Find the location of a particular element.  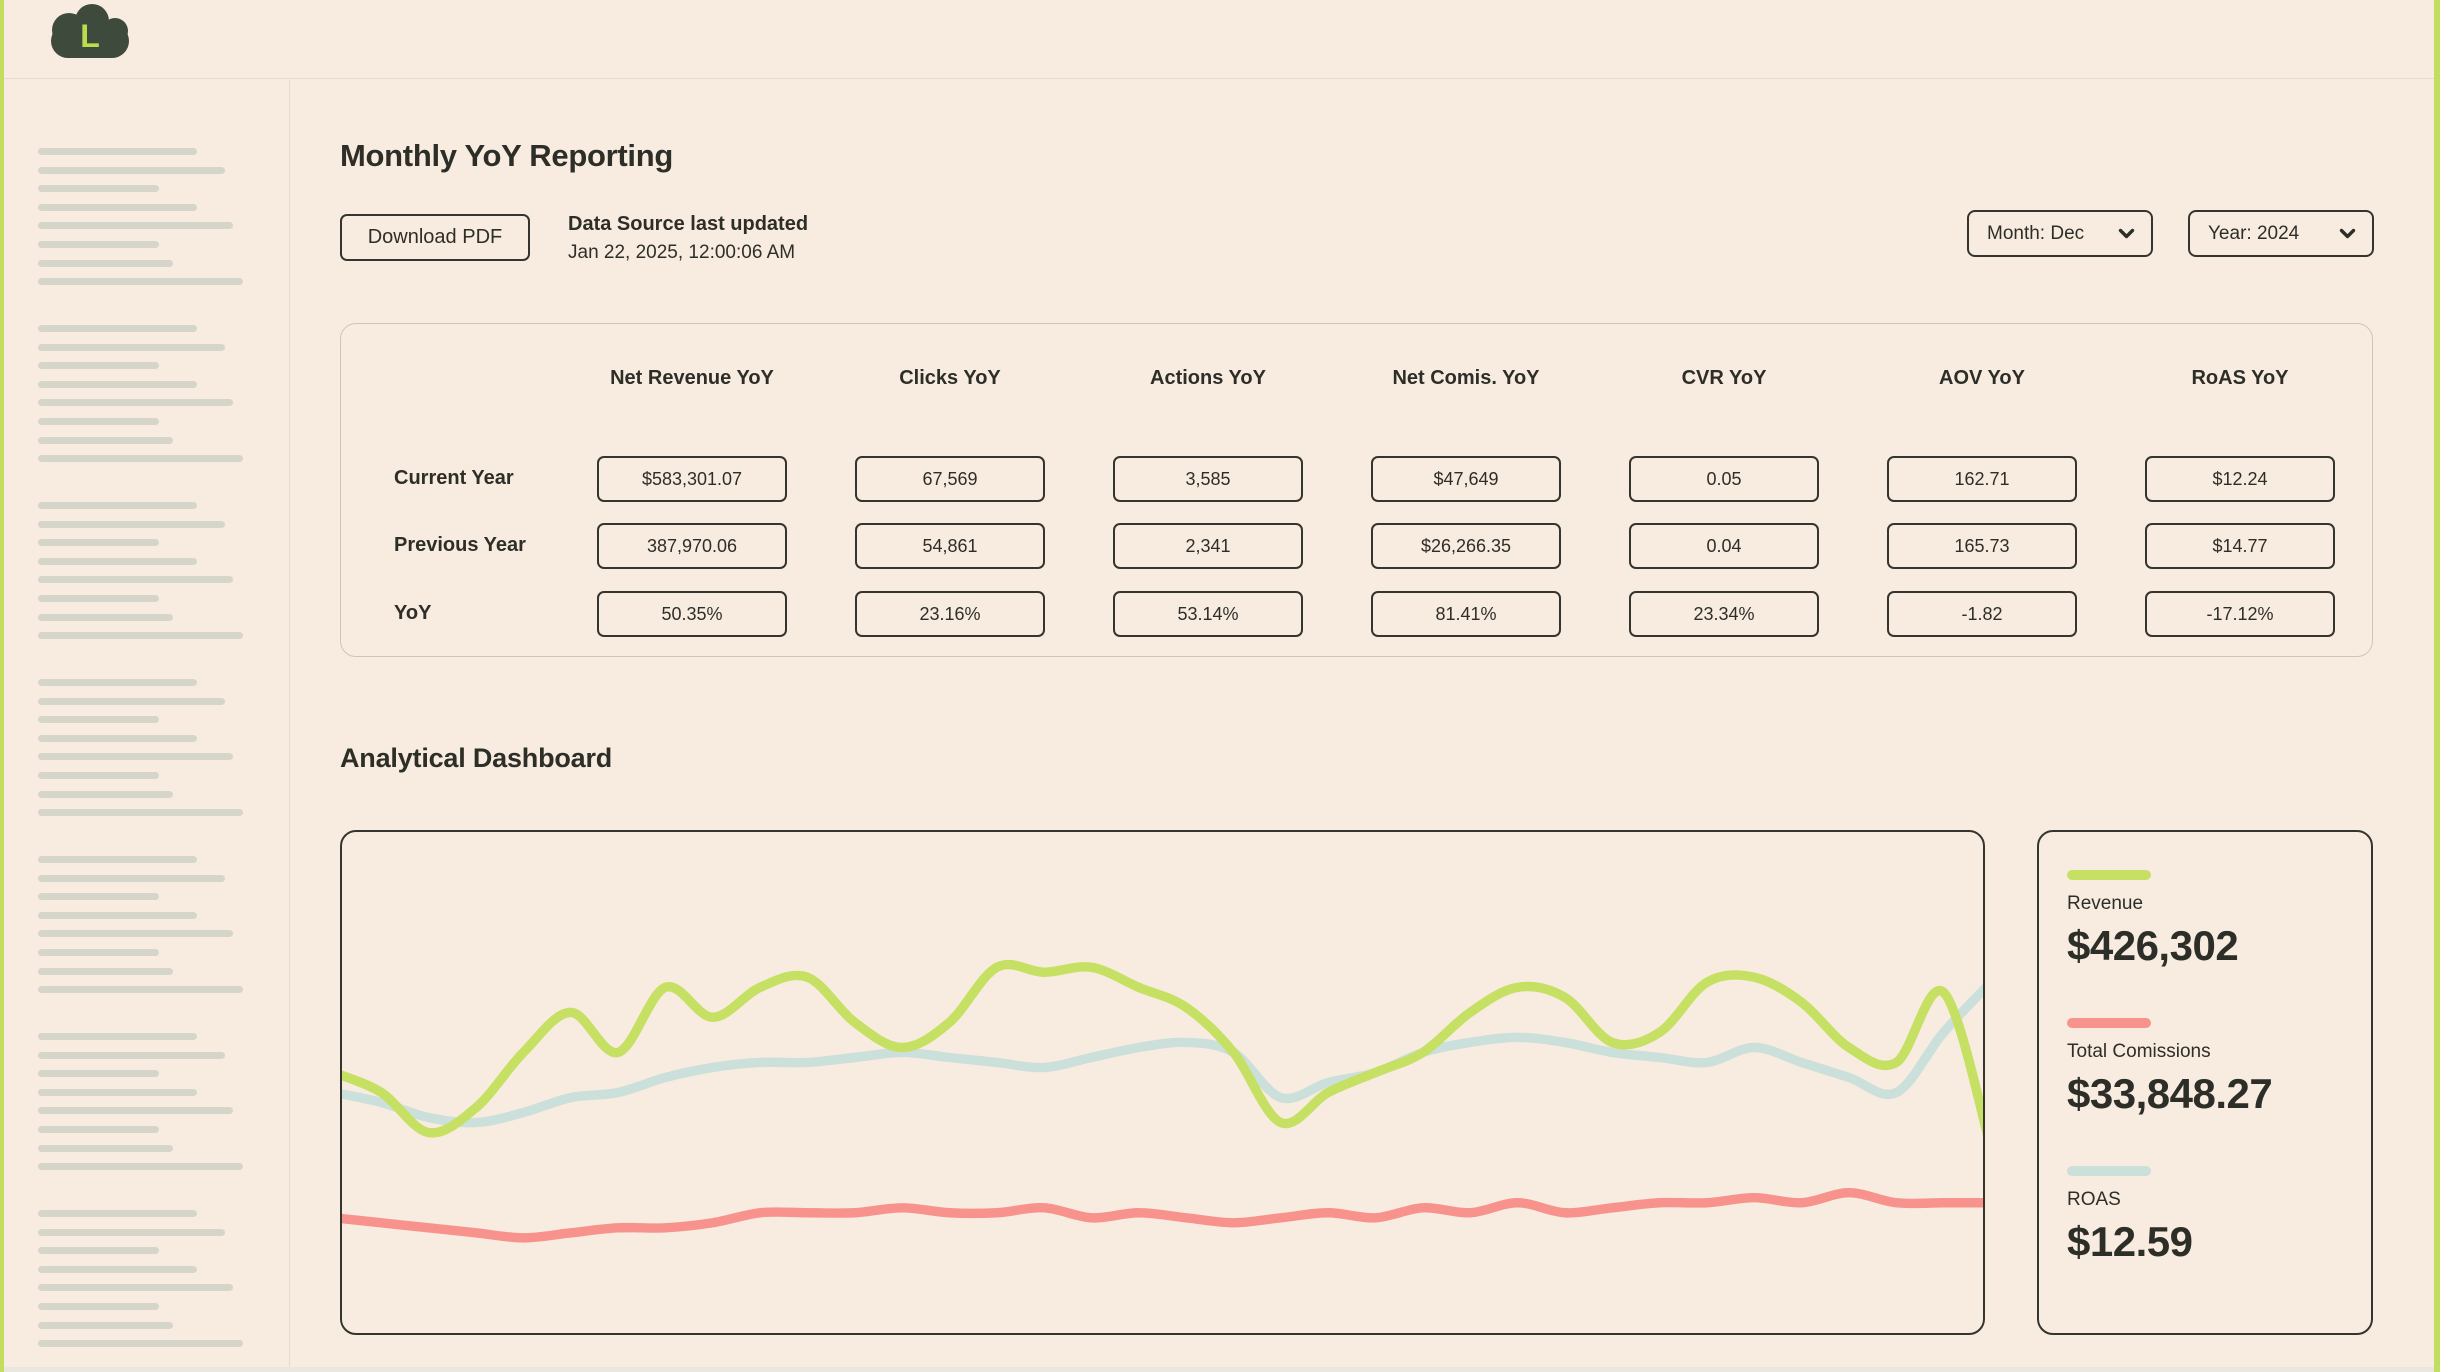

data-source-updated-label: Data Source last updated is located at coordinates (688, 224).